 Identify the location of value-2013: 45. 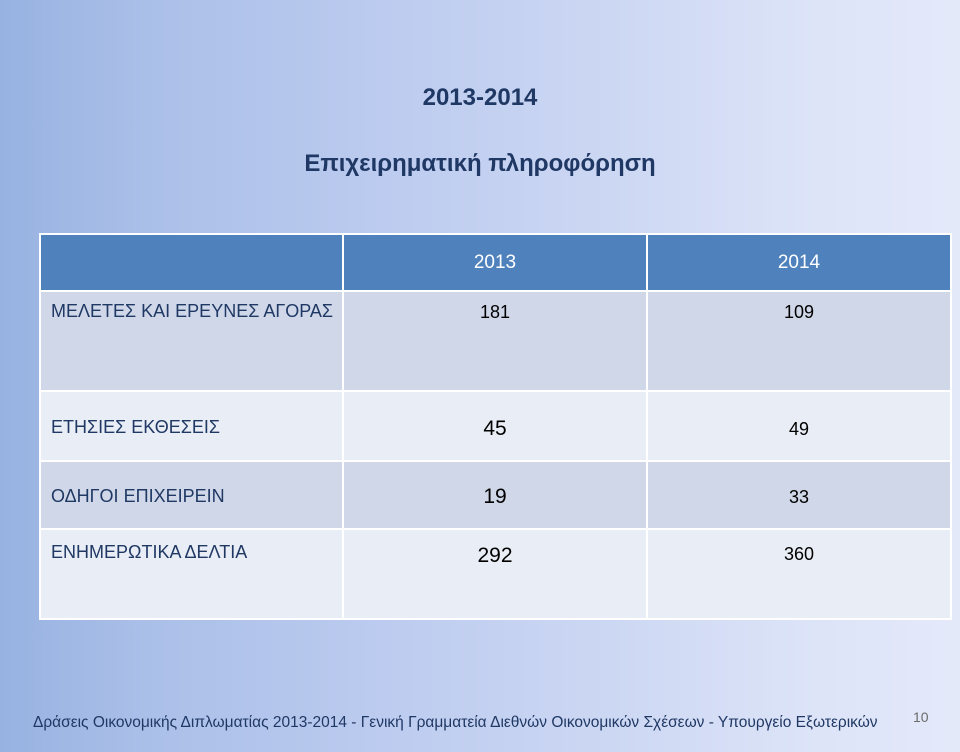
(495, 426).